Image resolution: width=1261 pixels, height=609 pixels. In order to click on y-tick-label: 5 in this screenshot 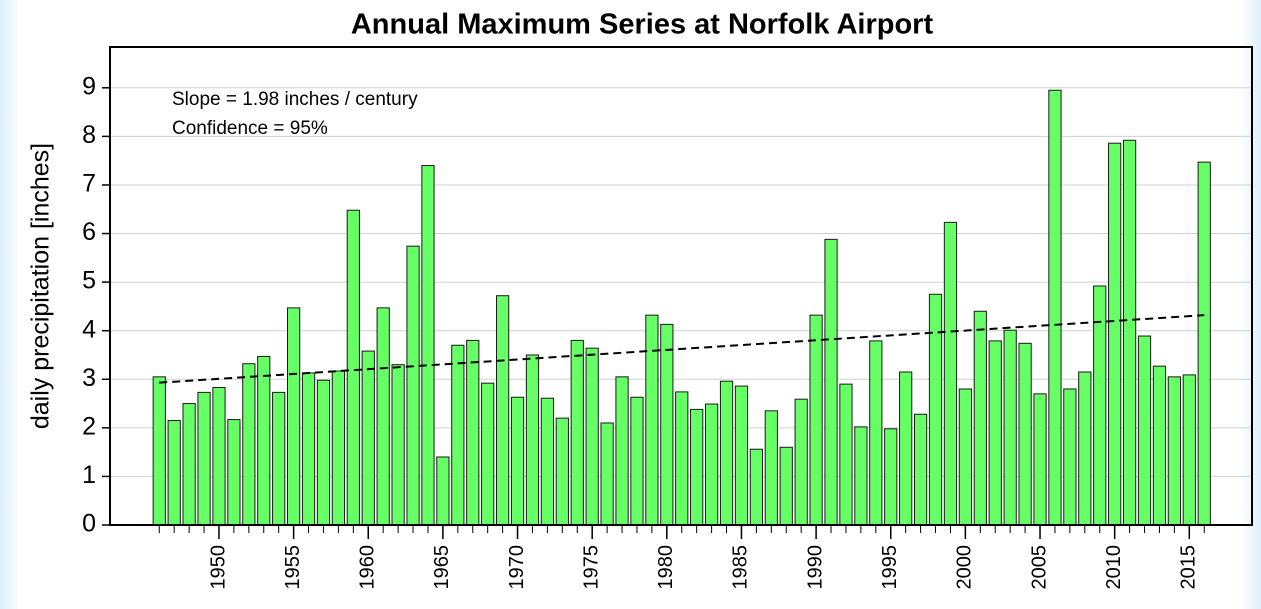, I will do `click(89, 281)`.